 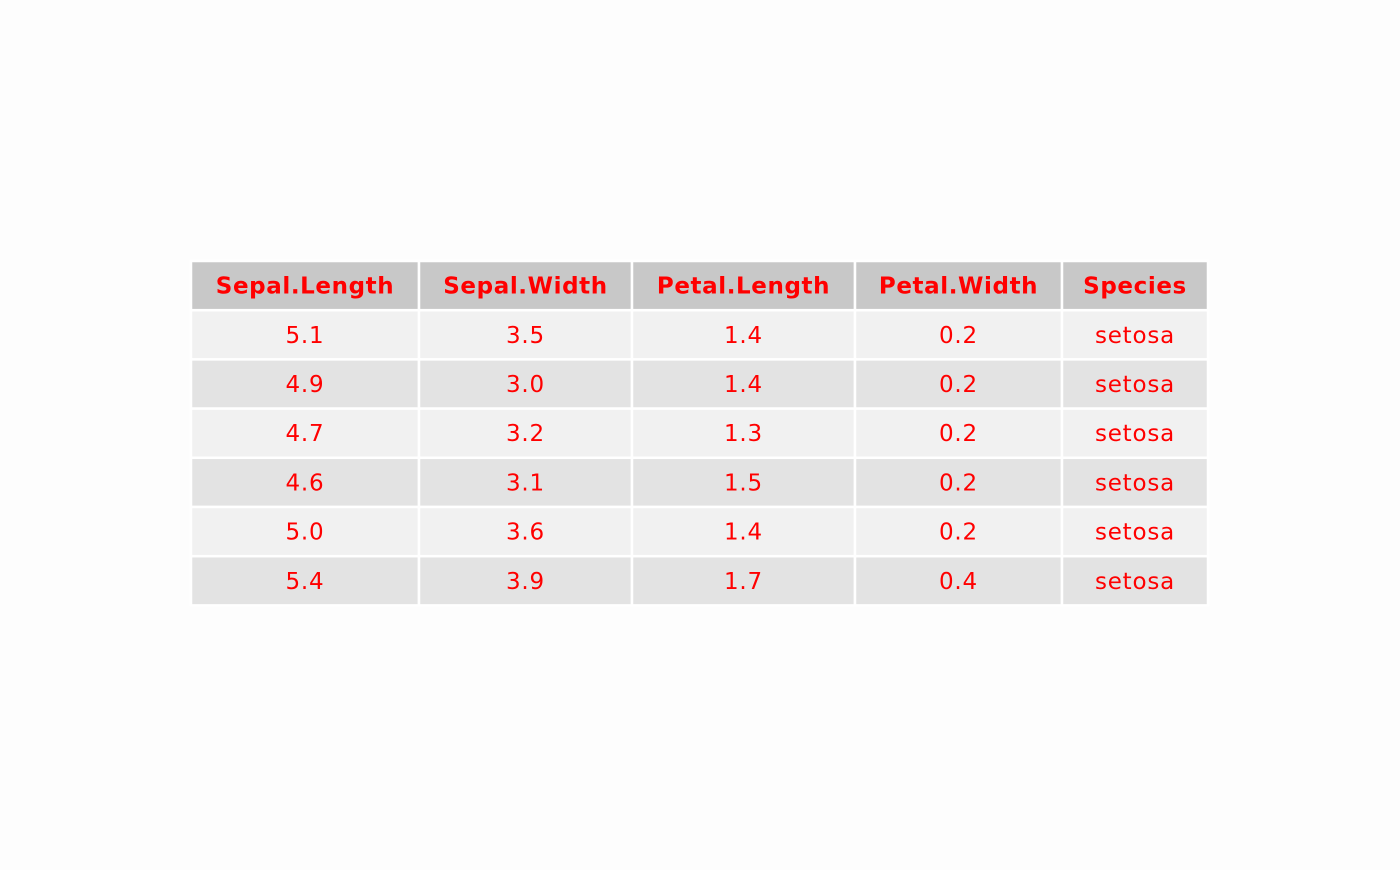 What do you see at coordinates (743, 582) in the screenshot?
I see `table-cell: 1.7` at bounding box center [743, 582].